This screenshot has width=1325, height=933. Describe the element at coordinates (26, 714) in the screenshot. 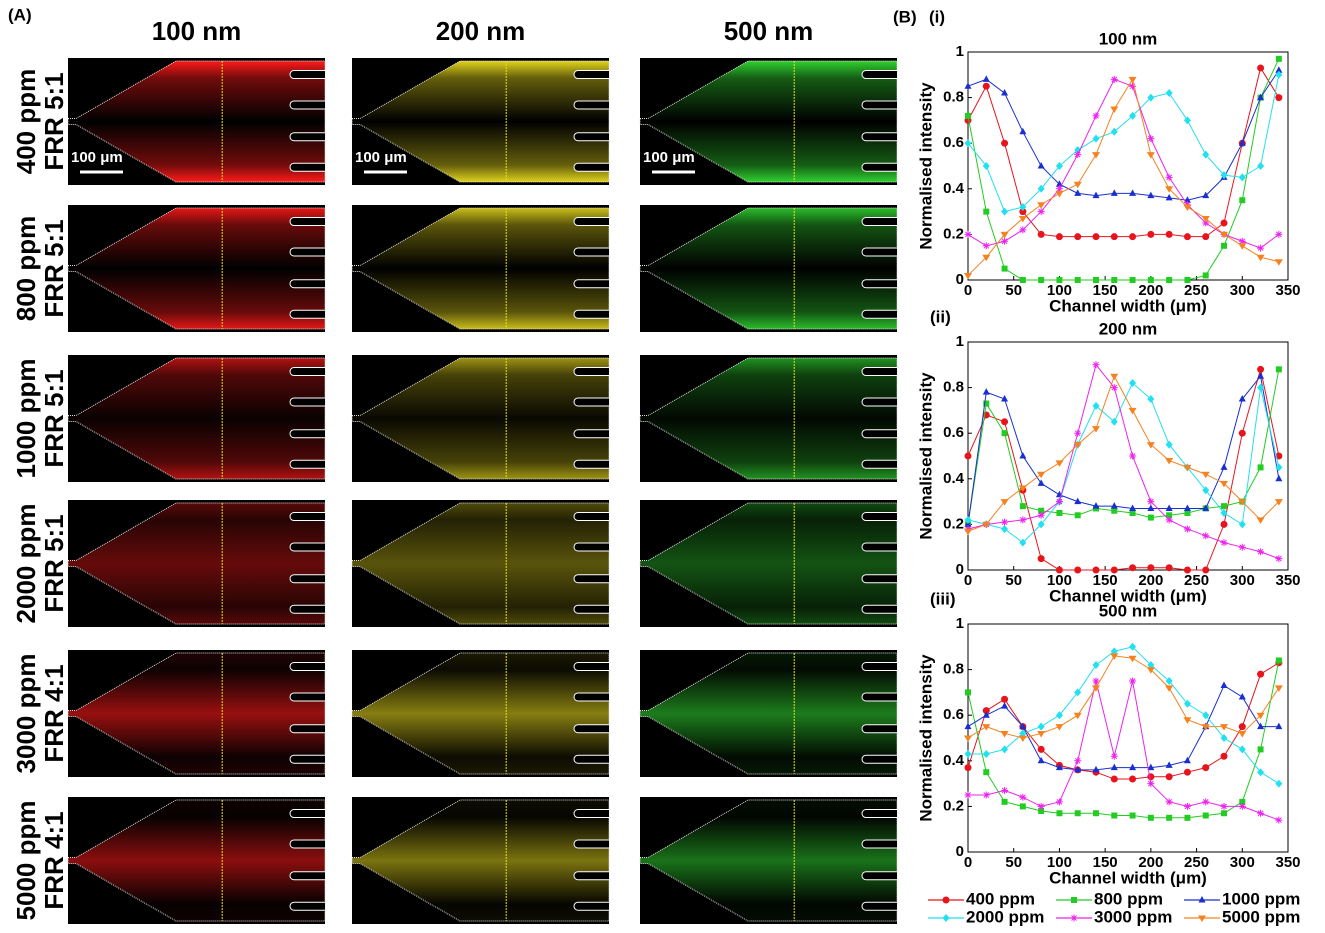

I see `row-label: 3000 ppm` at that location.